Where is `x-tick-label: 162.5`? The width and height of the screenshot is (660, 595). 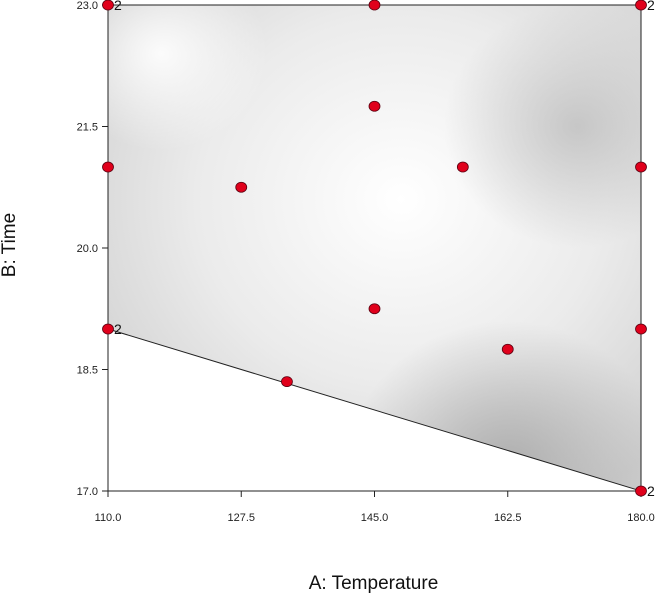 x-tick-label: 162.5 is located at coordinates (508, 518).